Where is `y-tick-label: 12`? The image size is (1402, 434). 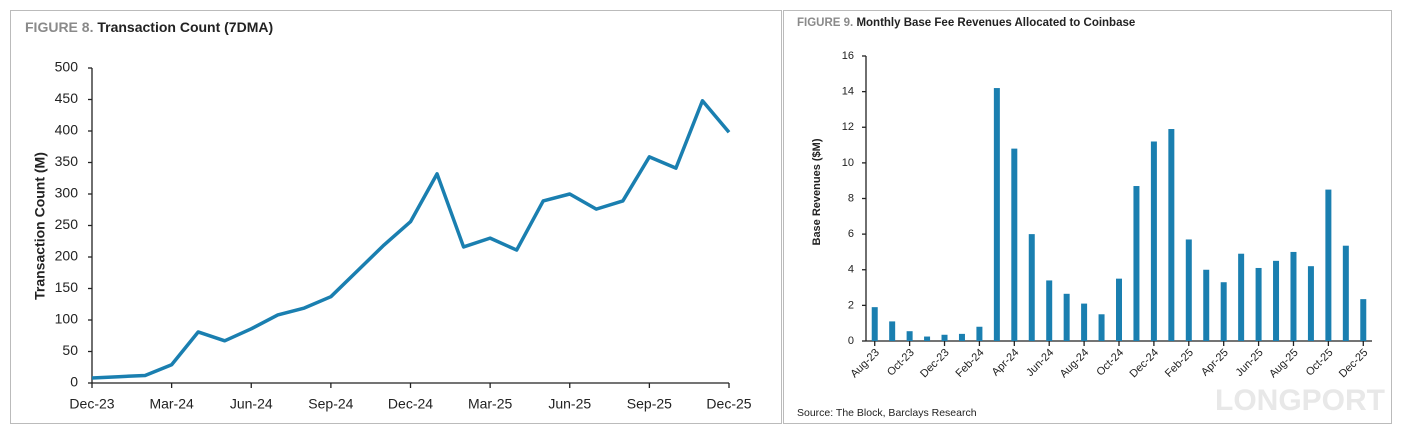
y-tick-label: 12 is located at coordinates (848, 127).